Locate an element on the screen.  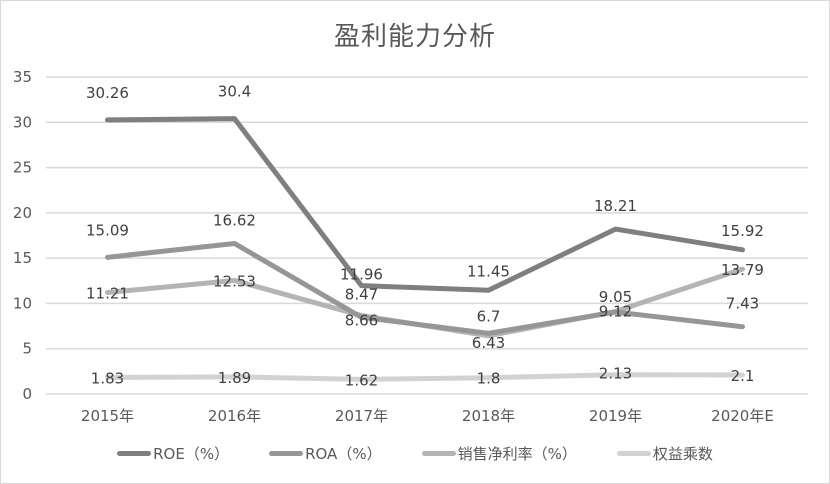
data-label: 9.12 is located at coordinates (615, 311).